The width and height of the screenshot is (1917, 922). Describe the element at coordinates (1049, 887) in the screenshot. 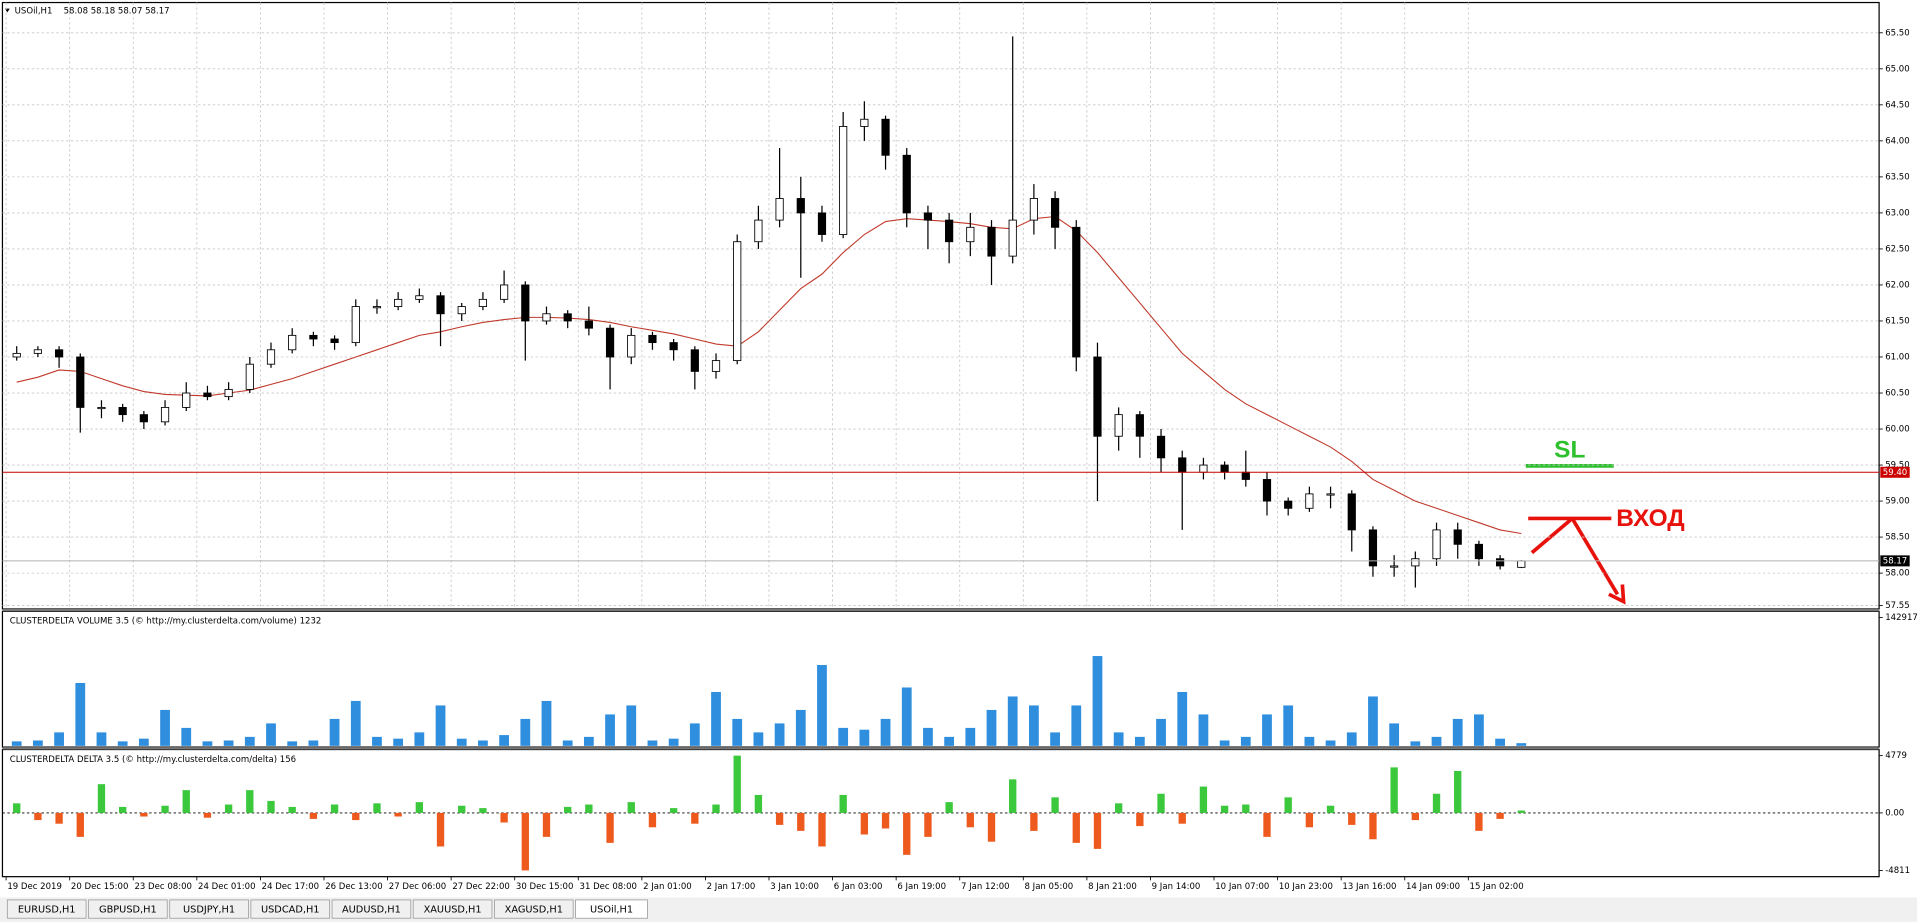

I see `x-tick-label: 8 Jan 05:00` at that location.